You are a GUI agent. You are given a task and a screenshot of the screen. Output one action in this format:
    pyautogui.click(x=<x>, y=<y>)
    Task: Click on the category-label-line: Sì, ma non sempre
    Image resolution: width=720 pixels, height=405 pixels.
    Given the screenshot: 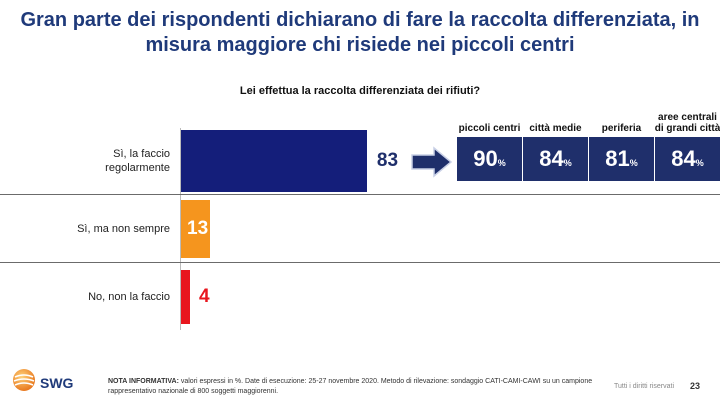 What is the action you would take?
    pyautogui.click(x=123, y=229)
    